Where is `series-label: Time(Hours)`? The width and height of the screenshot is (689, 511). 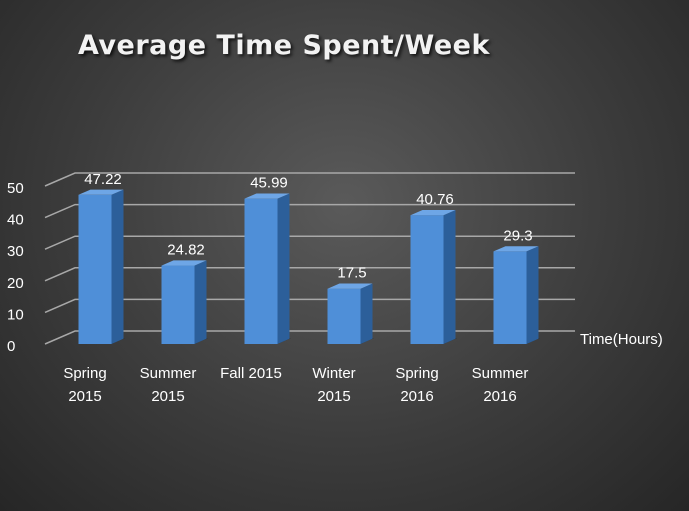
series-label: Time(Hours) is located at coordinates (621, 339).